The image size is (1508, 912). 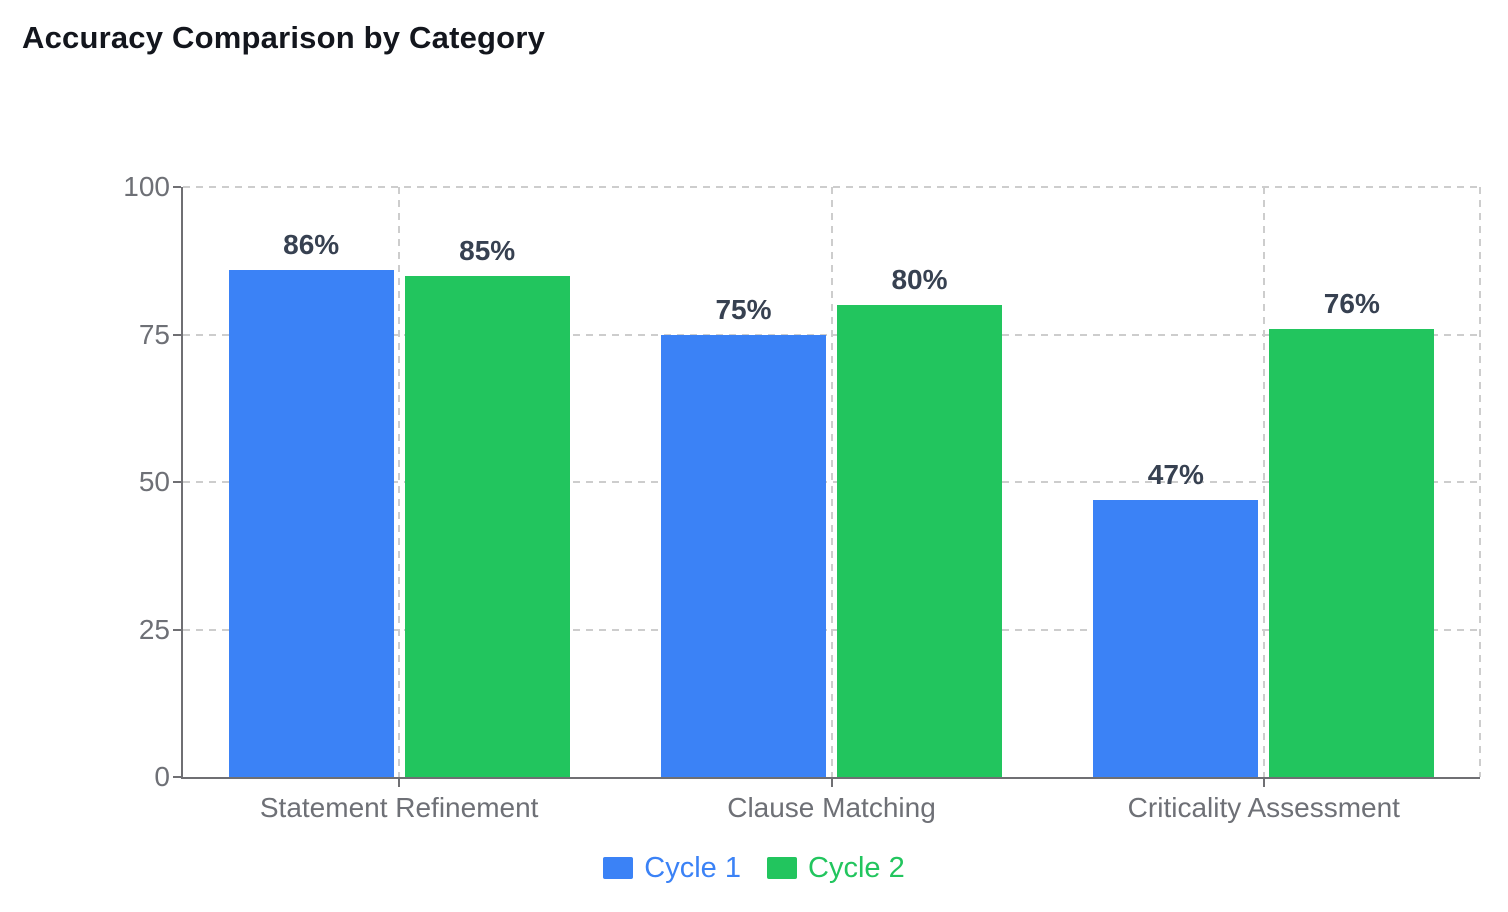 What do you see at coordinates (1263, 482) in the screenshot?
I see `gridline-x-criticality-assessment` at bounding box center [1263, 482].